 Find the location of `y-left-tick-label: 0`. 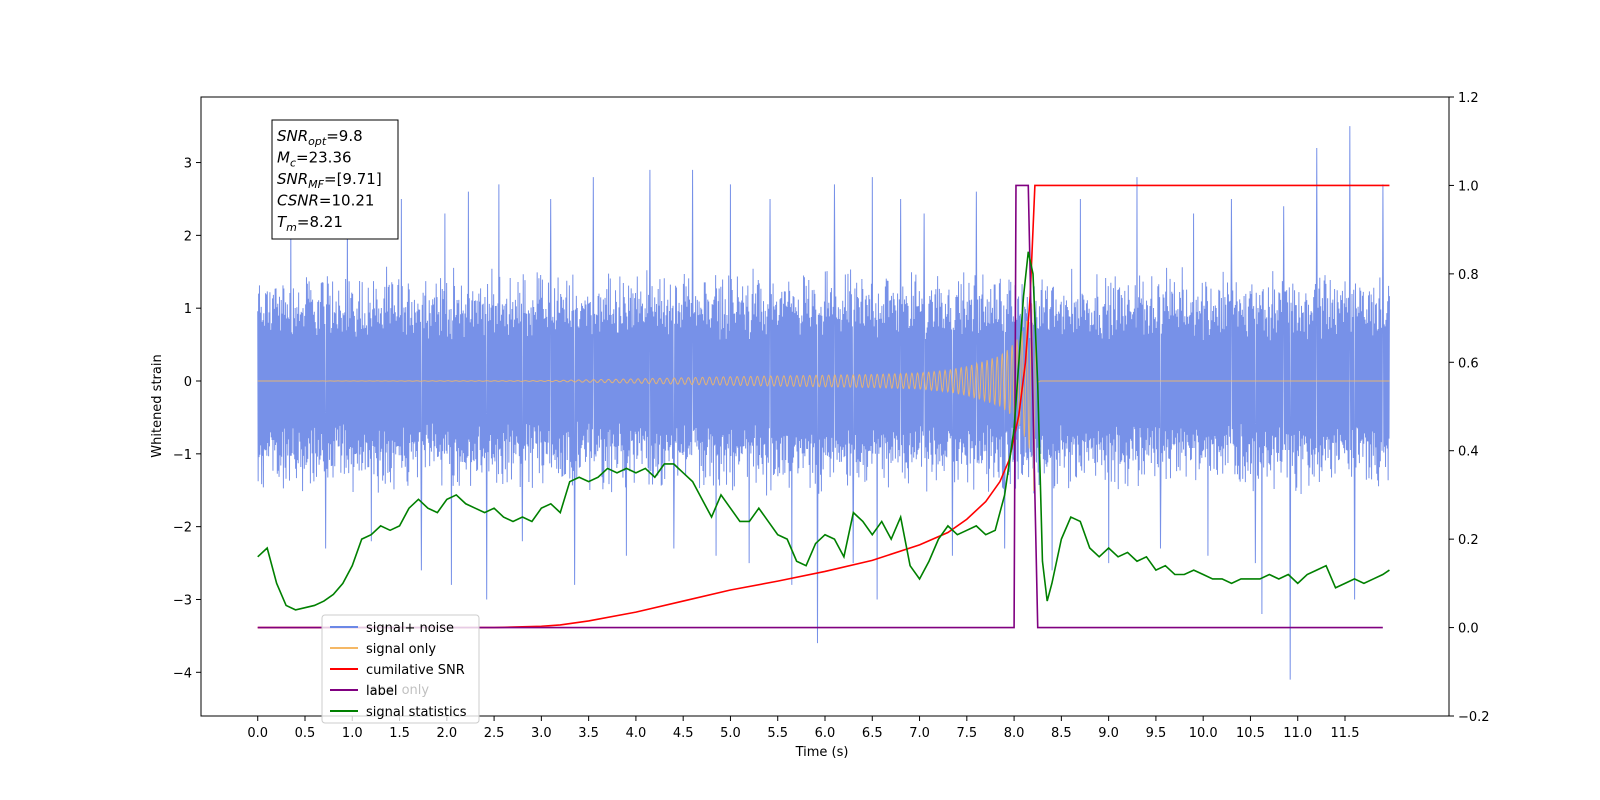

y-left-tick-label: 0 is located at coordinates (188, 382).